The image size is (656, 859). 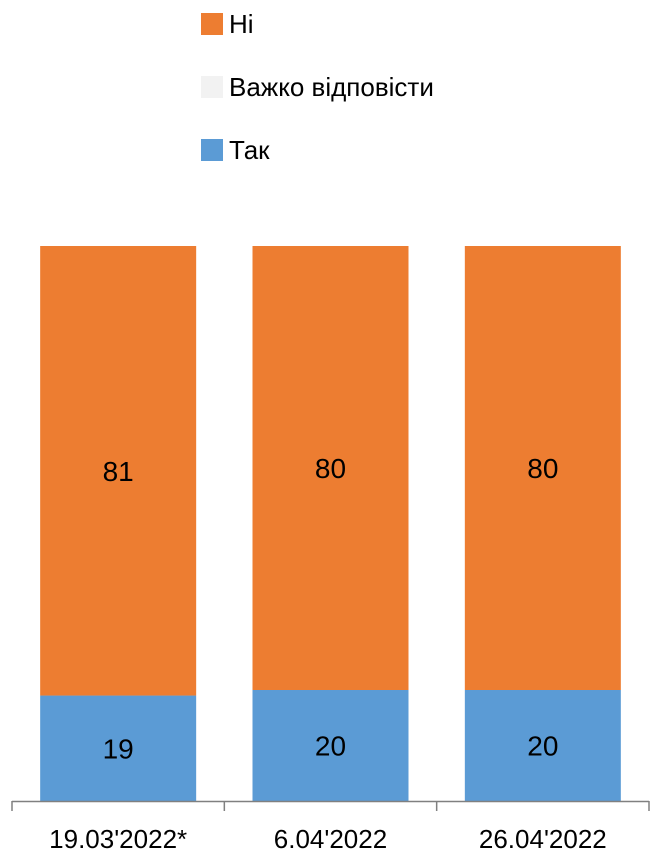 I want to click on x-tick-label-0: 19.03'2022*, so click(x=118, y=839).